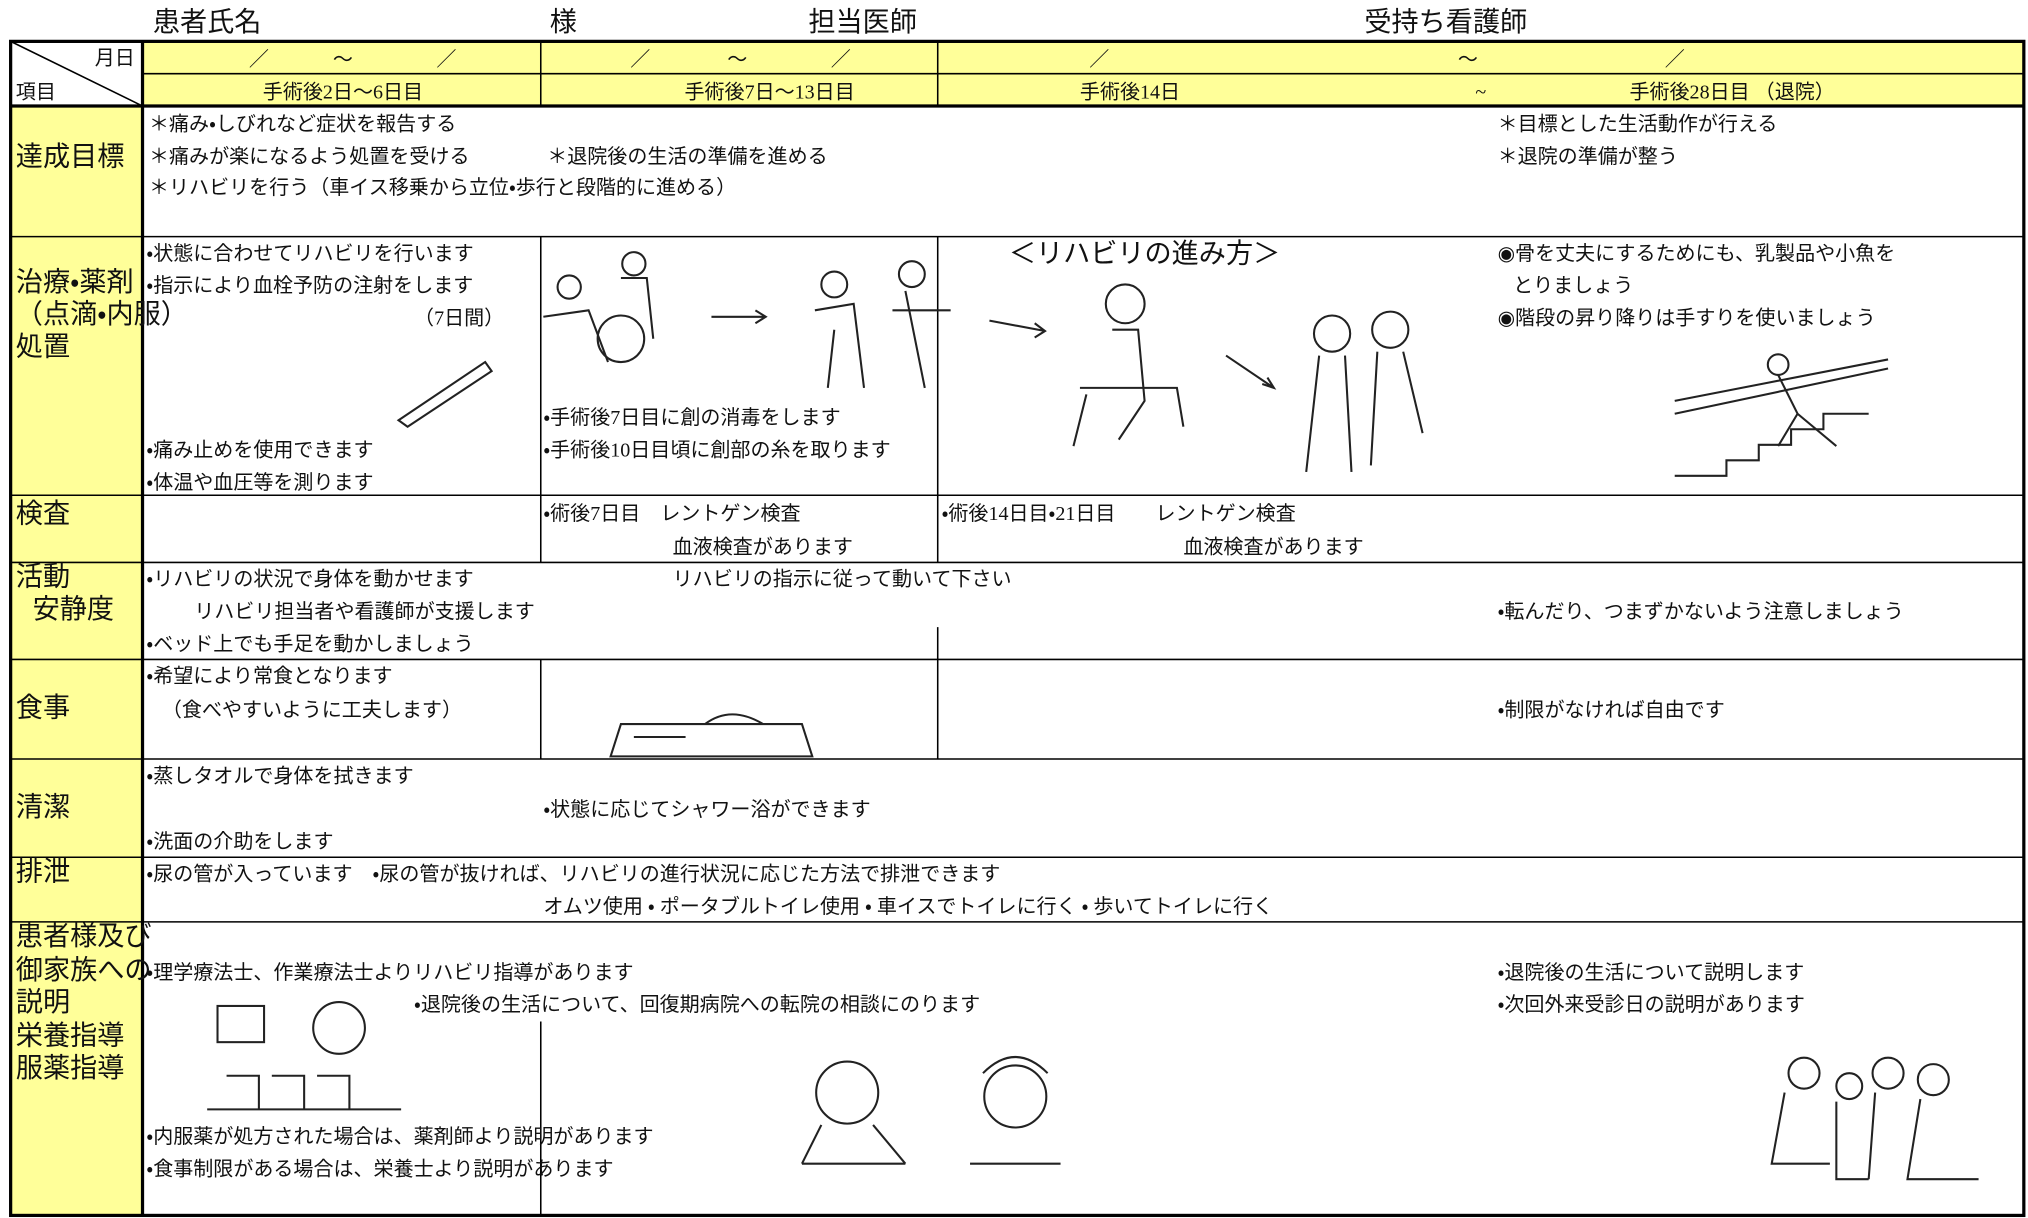 The height and width of the screenshot is (1218, 2028). Describe the element at coordinates (706, 809) in the screenshot. I see `cell-text: ・状態に応じてシャワー浴ができます` at that location.